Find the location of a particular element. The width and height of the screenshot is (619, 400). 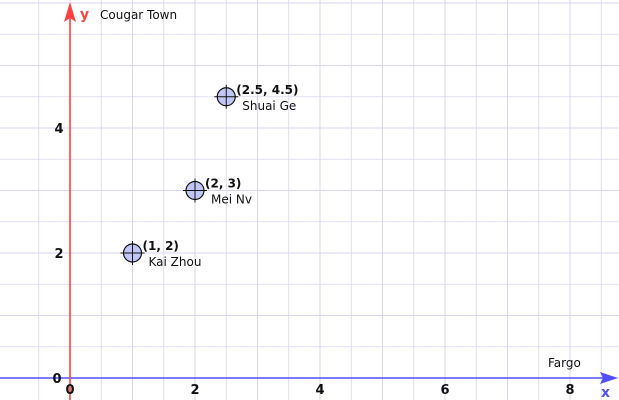

point-name-label: Shuai Ge is located at coordinates (269, 106).